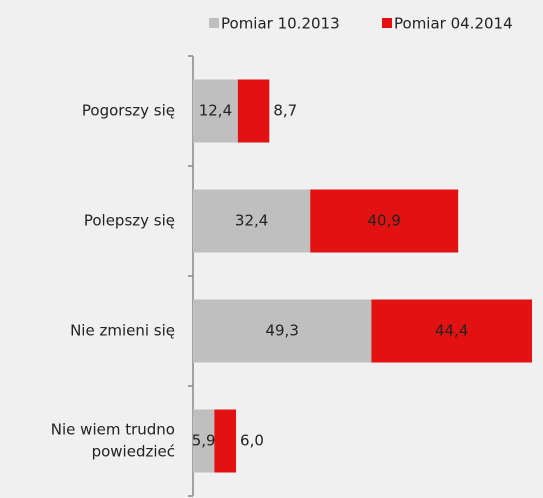  I want to click on category-label: Nie wiem trudno, so click(113, 430).